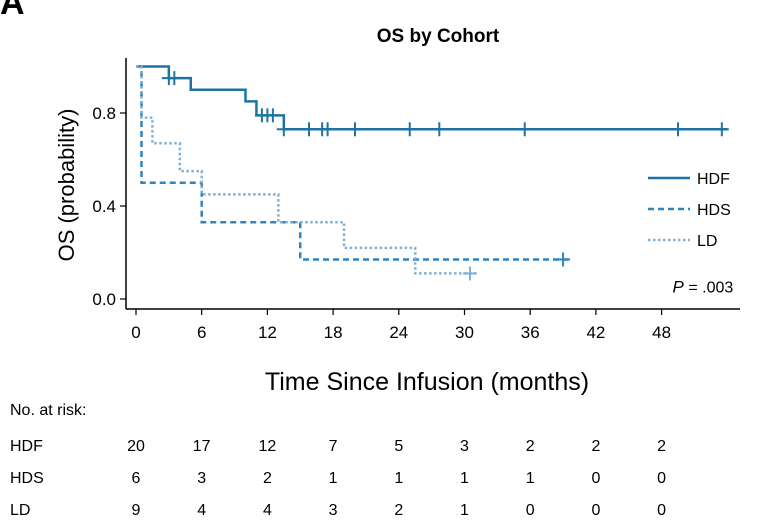 Image resolution: width=767 pixels, height=531 pixels. What do you see at coordinates (427, 382) in the screenshot?
I see `x-axis-label: Time Since Infusion (months)` at bounding box center [427, 382].